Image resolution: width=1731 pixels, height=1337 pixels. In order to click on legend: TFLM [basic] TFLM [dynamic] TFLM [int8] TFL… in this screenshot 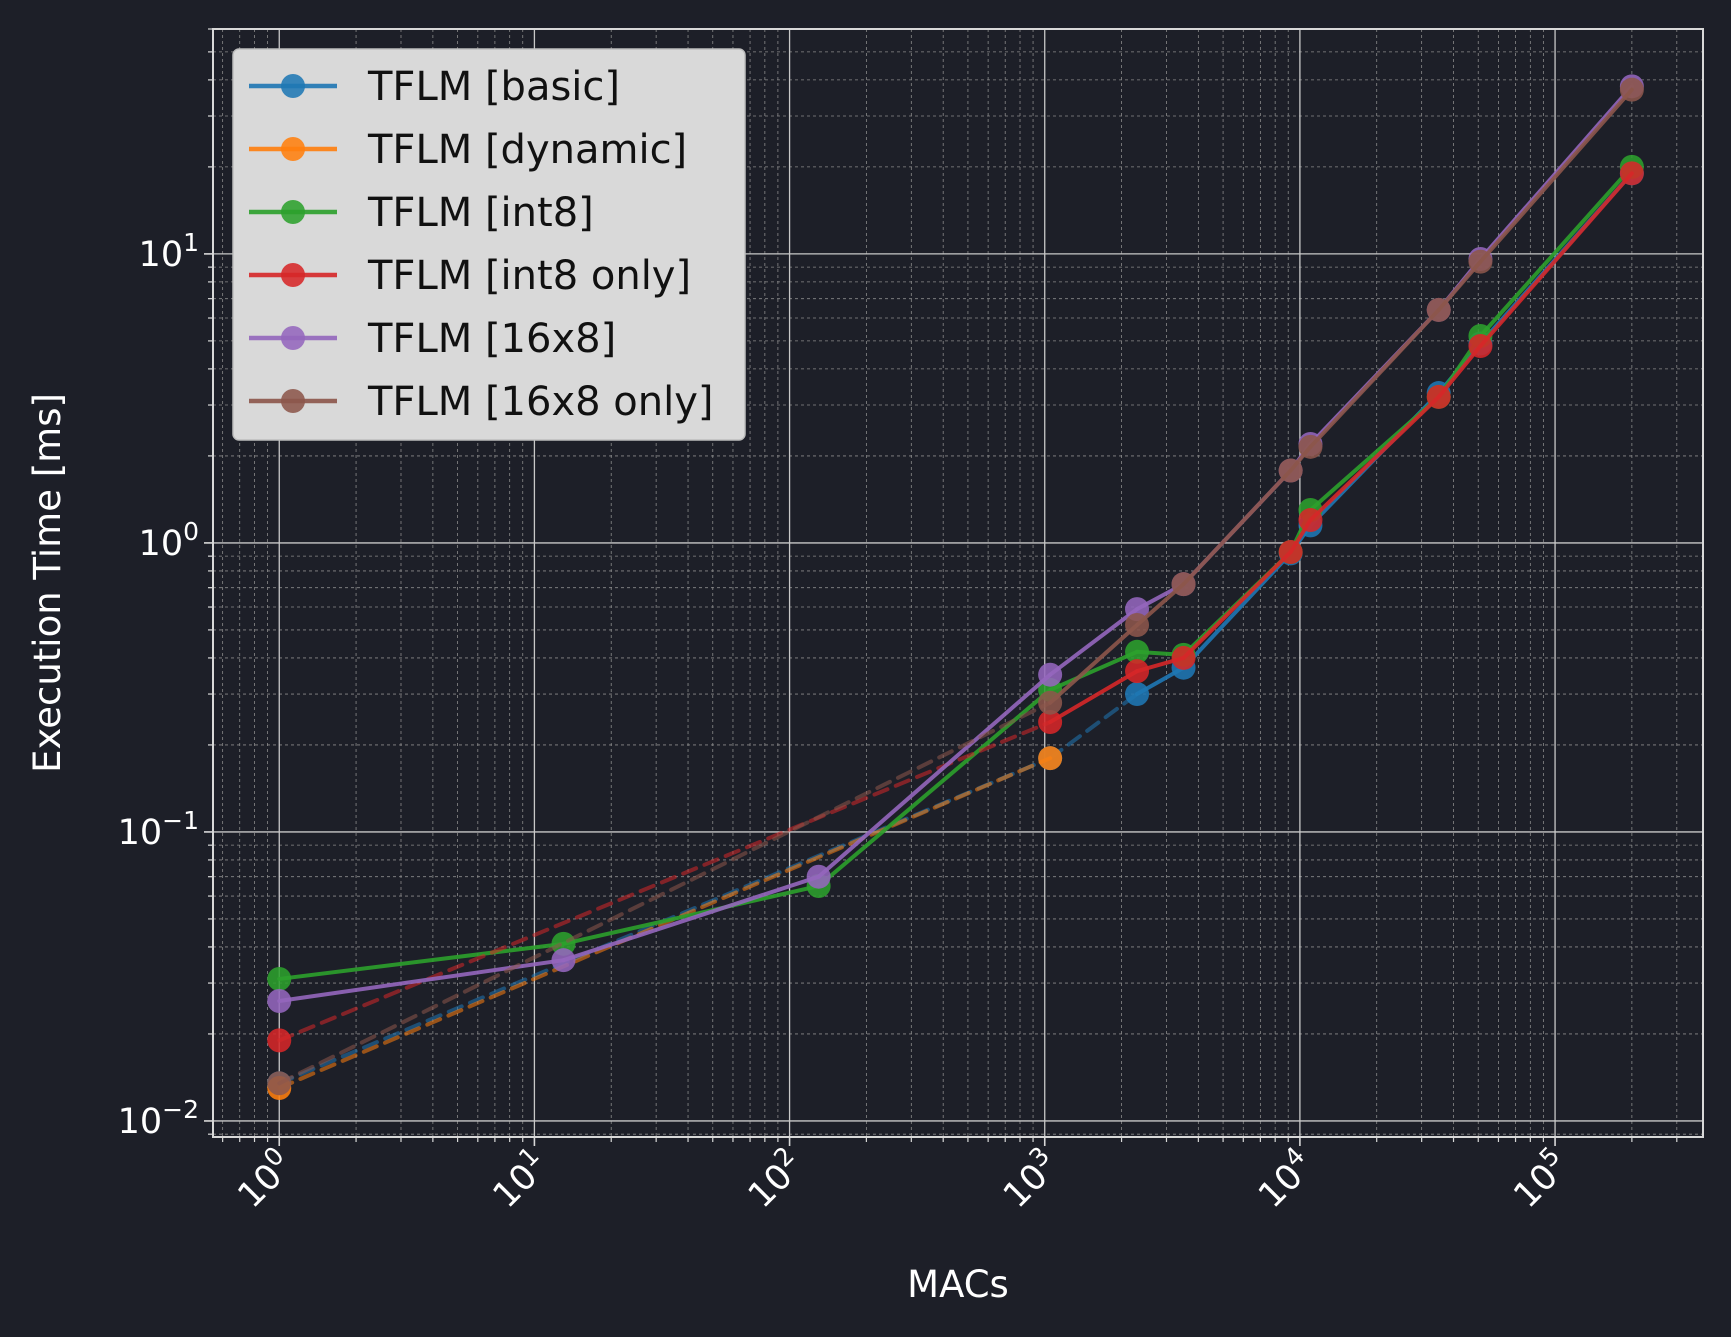, I will do `click(489, 244)`.